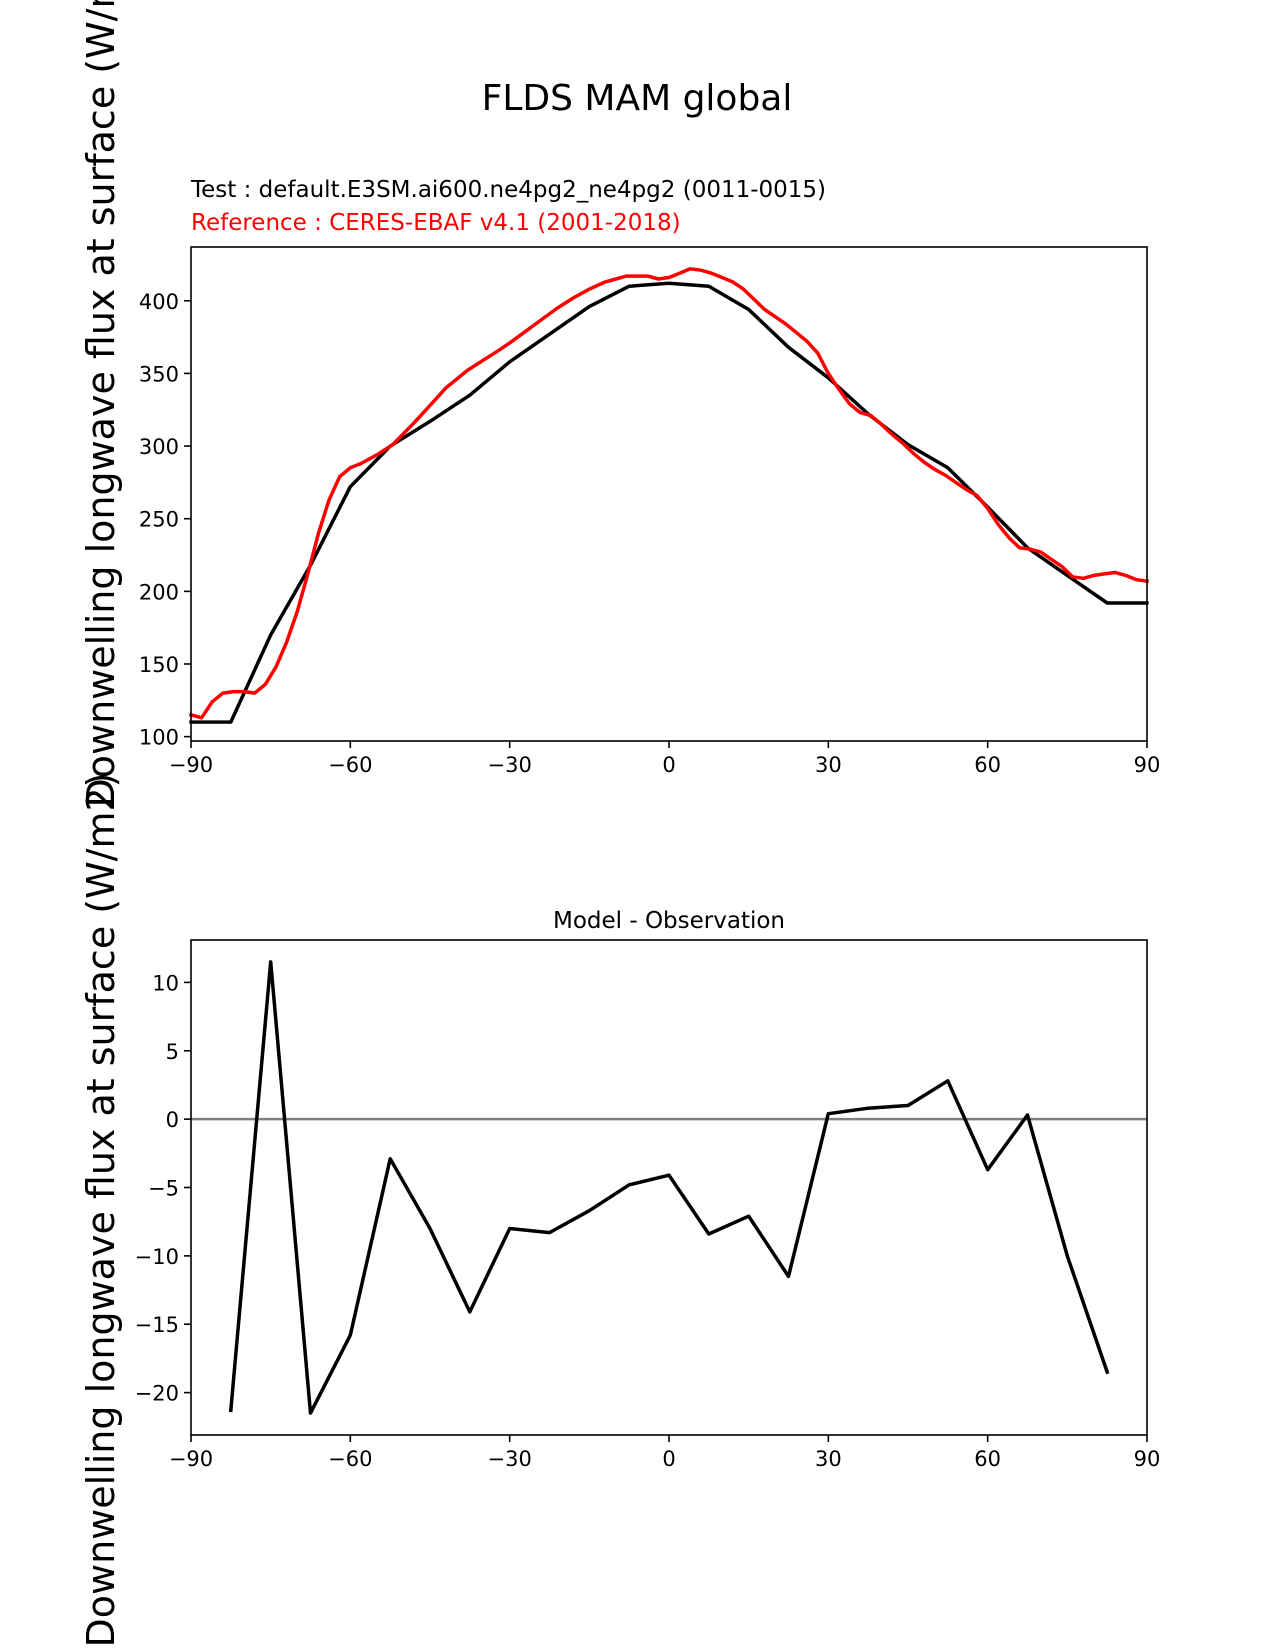 This screenshot has height=1650, width=1275. I want to click on y-tick-label: −15, so click(157, 1325).